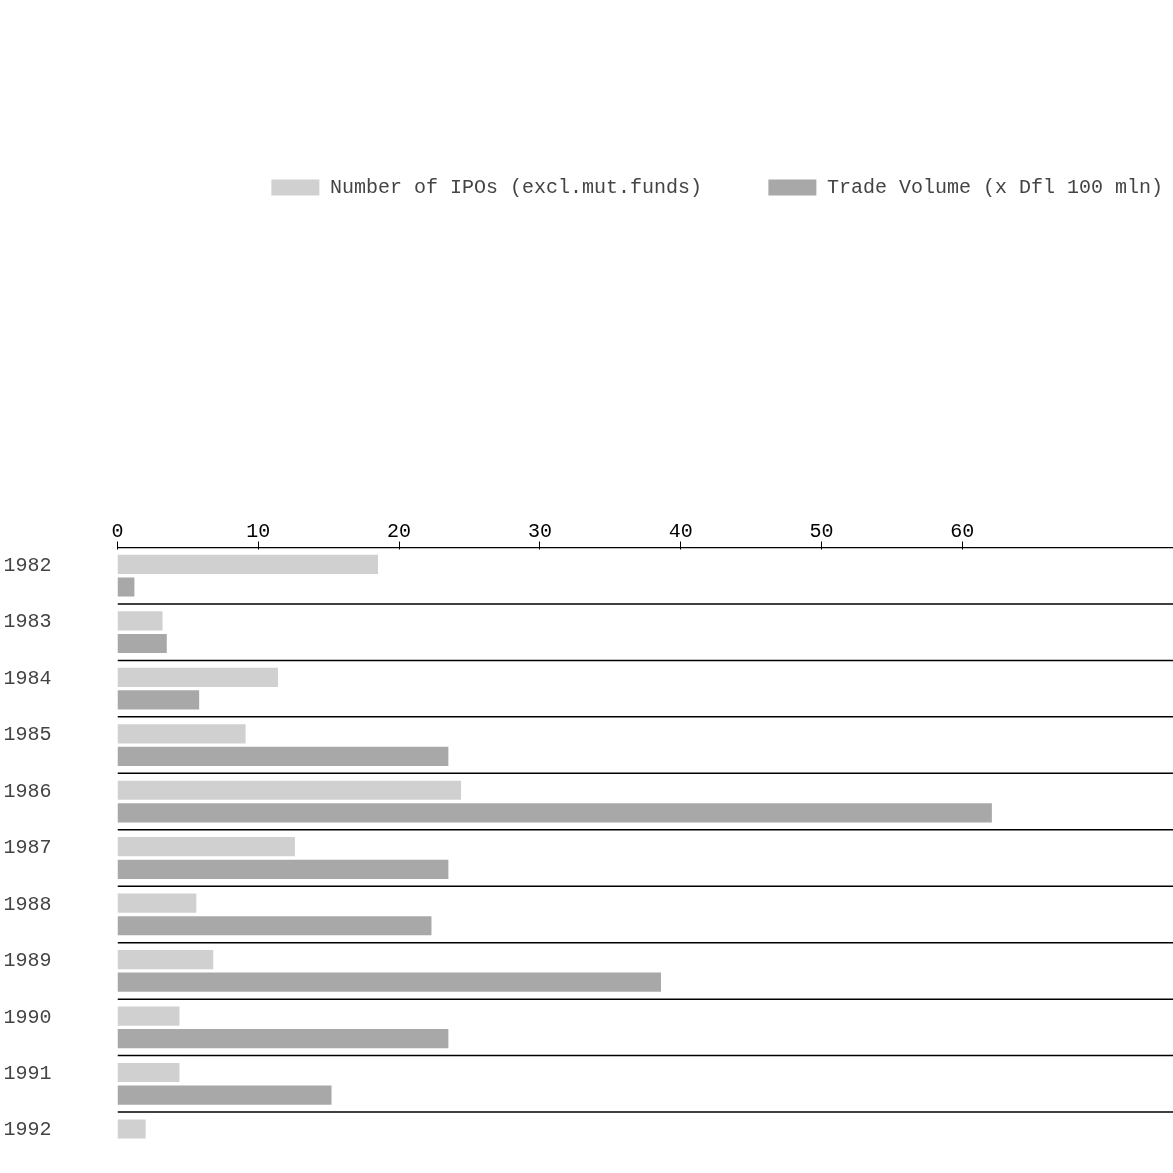 The height and width of the screenshot is (1173, 1173). What do you see at coordinates (27, 735) in the screenshot?
I see `y-tick-label: 1985` at bounding box center [27, 735].